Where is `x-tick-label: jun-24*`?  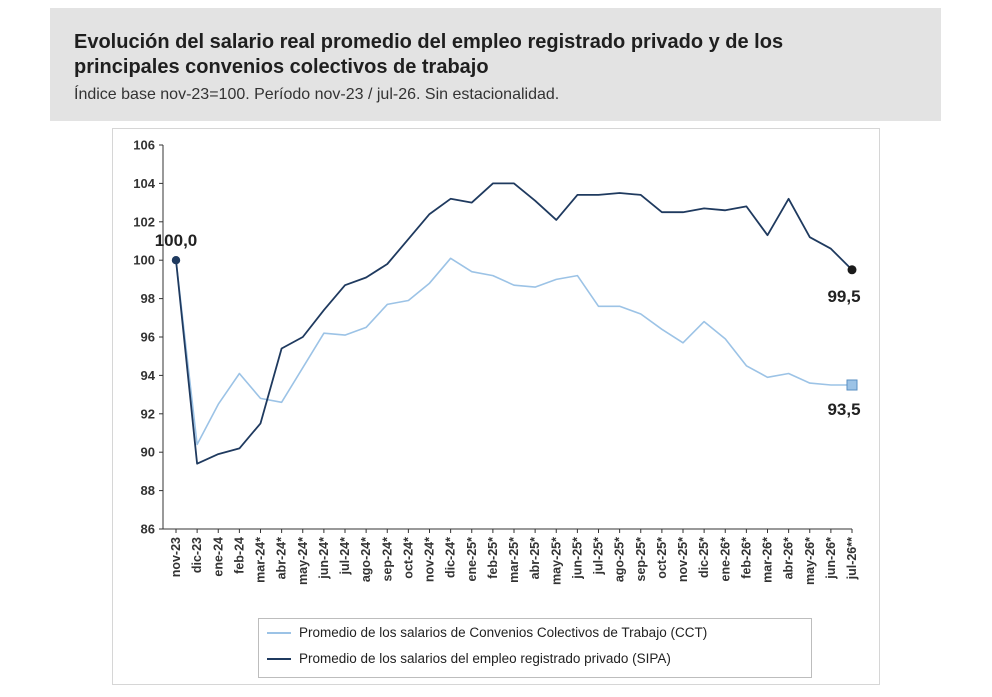
x-tick-label: jun-24* is located at coordinates (324, 558).